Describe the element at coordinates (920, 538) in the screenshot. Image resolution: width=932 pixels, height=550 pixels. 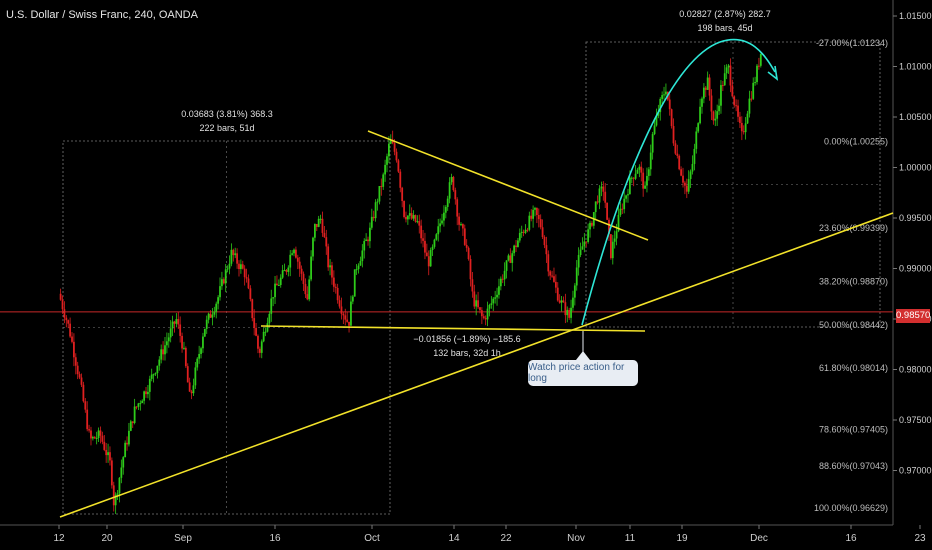
I see `x-tick-label: 23` at that location.